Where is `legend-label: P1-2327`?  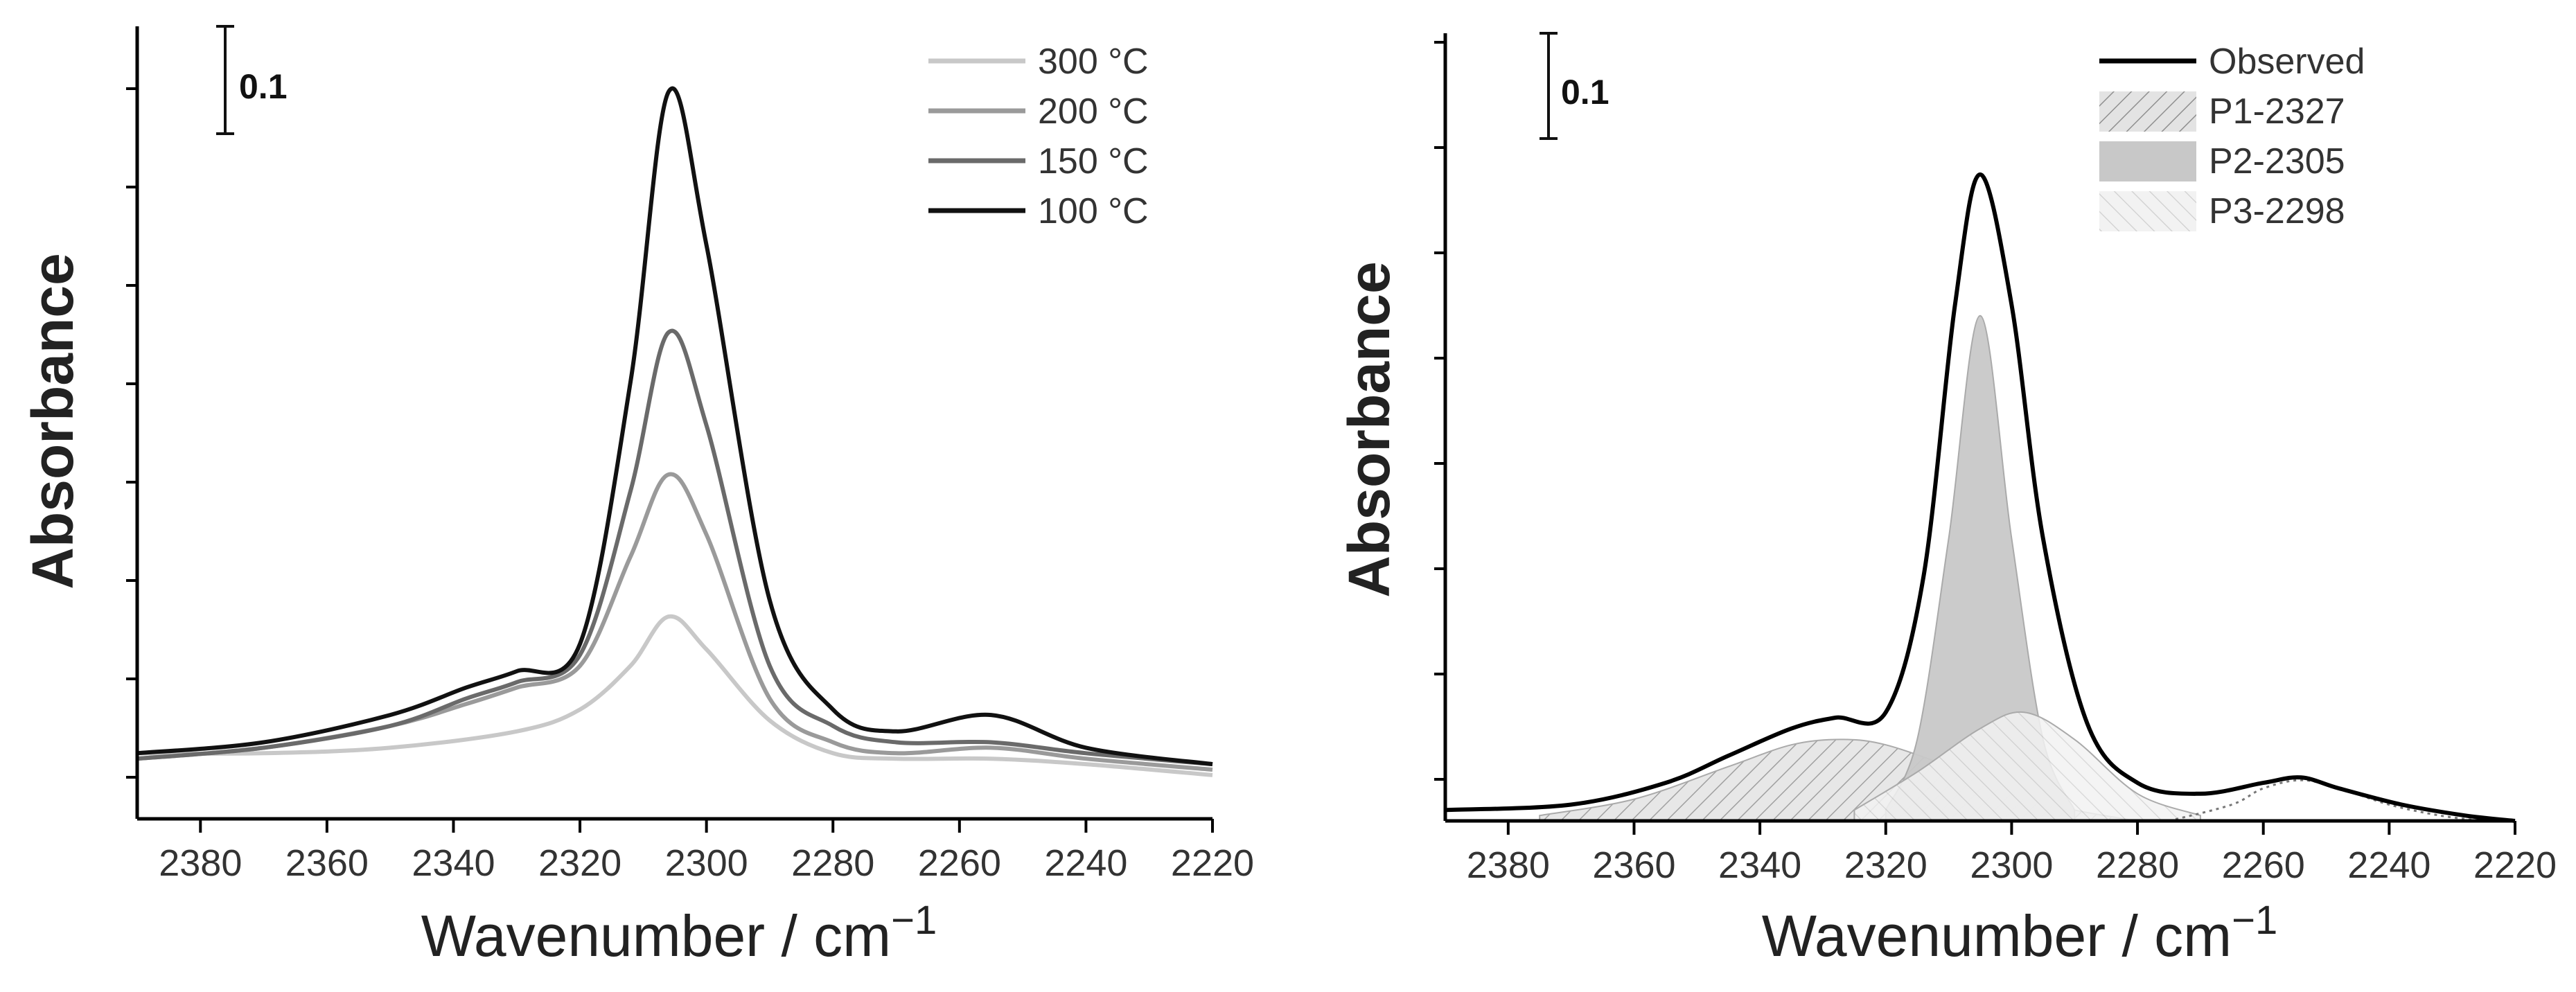 legend-label: P1-2327 is located at coordinates (2277, 112).